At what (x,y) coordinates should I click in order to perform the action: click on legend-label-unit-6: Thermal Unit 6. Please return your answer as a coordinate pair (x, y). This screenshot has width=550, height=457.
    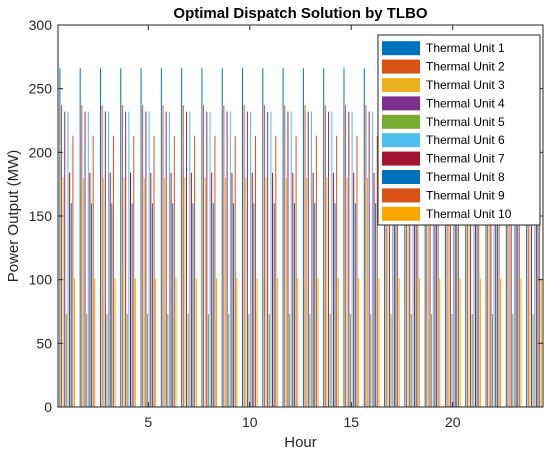
    Looking at the image, I should click on (465, 140).